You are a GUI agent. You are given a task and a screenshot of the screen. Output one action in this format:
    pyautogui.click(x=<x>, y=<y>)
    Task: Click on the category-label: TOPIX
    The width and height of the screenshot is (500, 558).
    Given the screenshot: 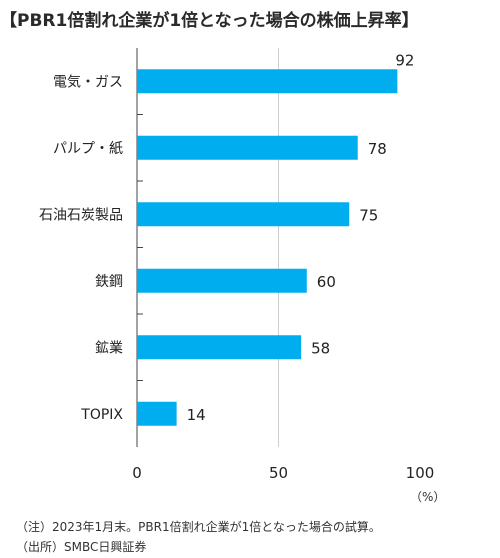 What is the action you would take?
    pyautogui.click(x=101, y=415)
    